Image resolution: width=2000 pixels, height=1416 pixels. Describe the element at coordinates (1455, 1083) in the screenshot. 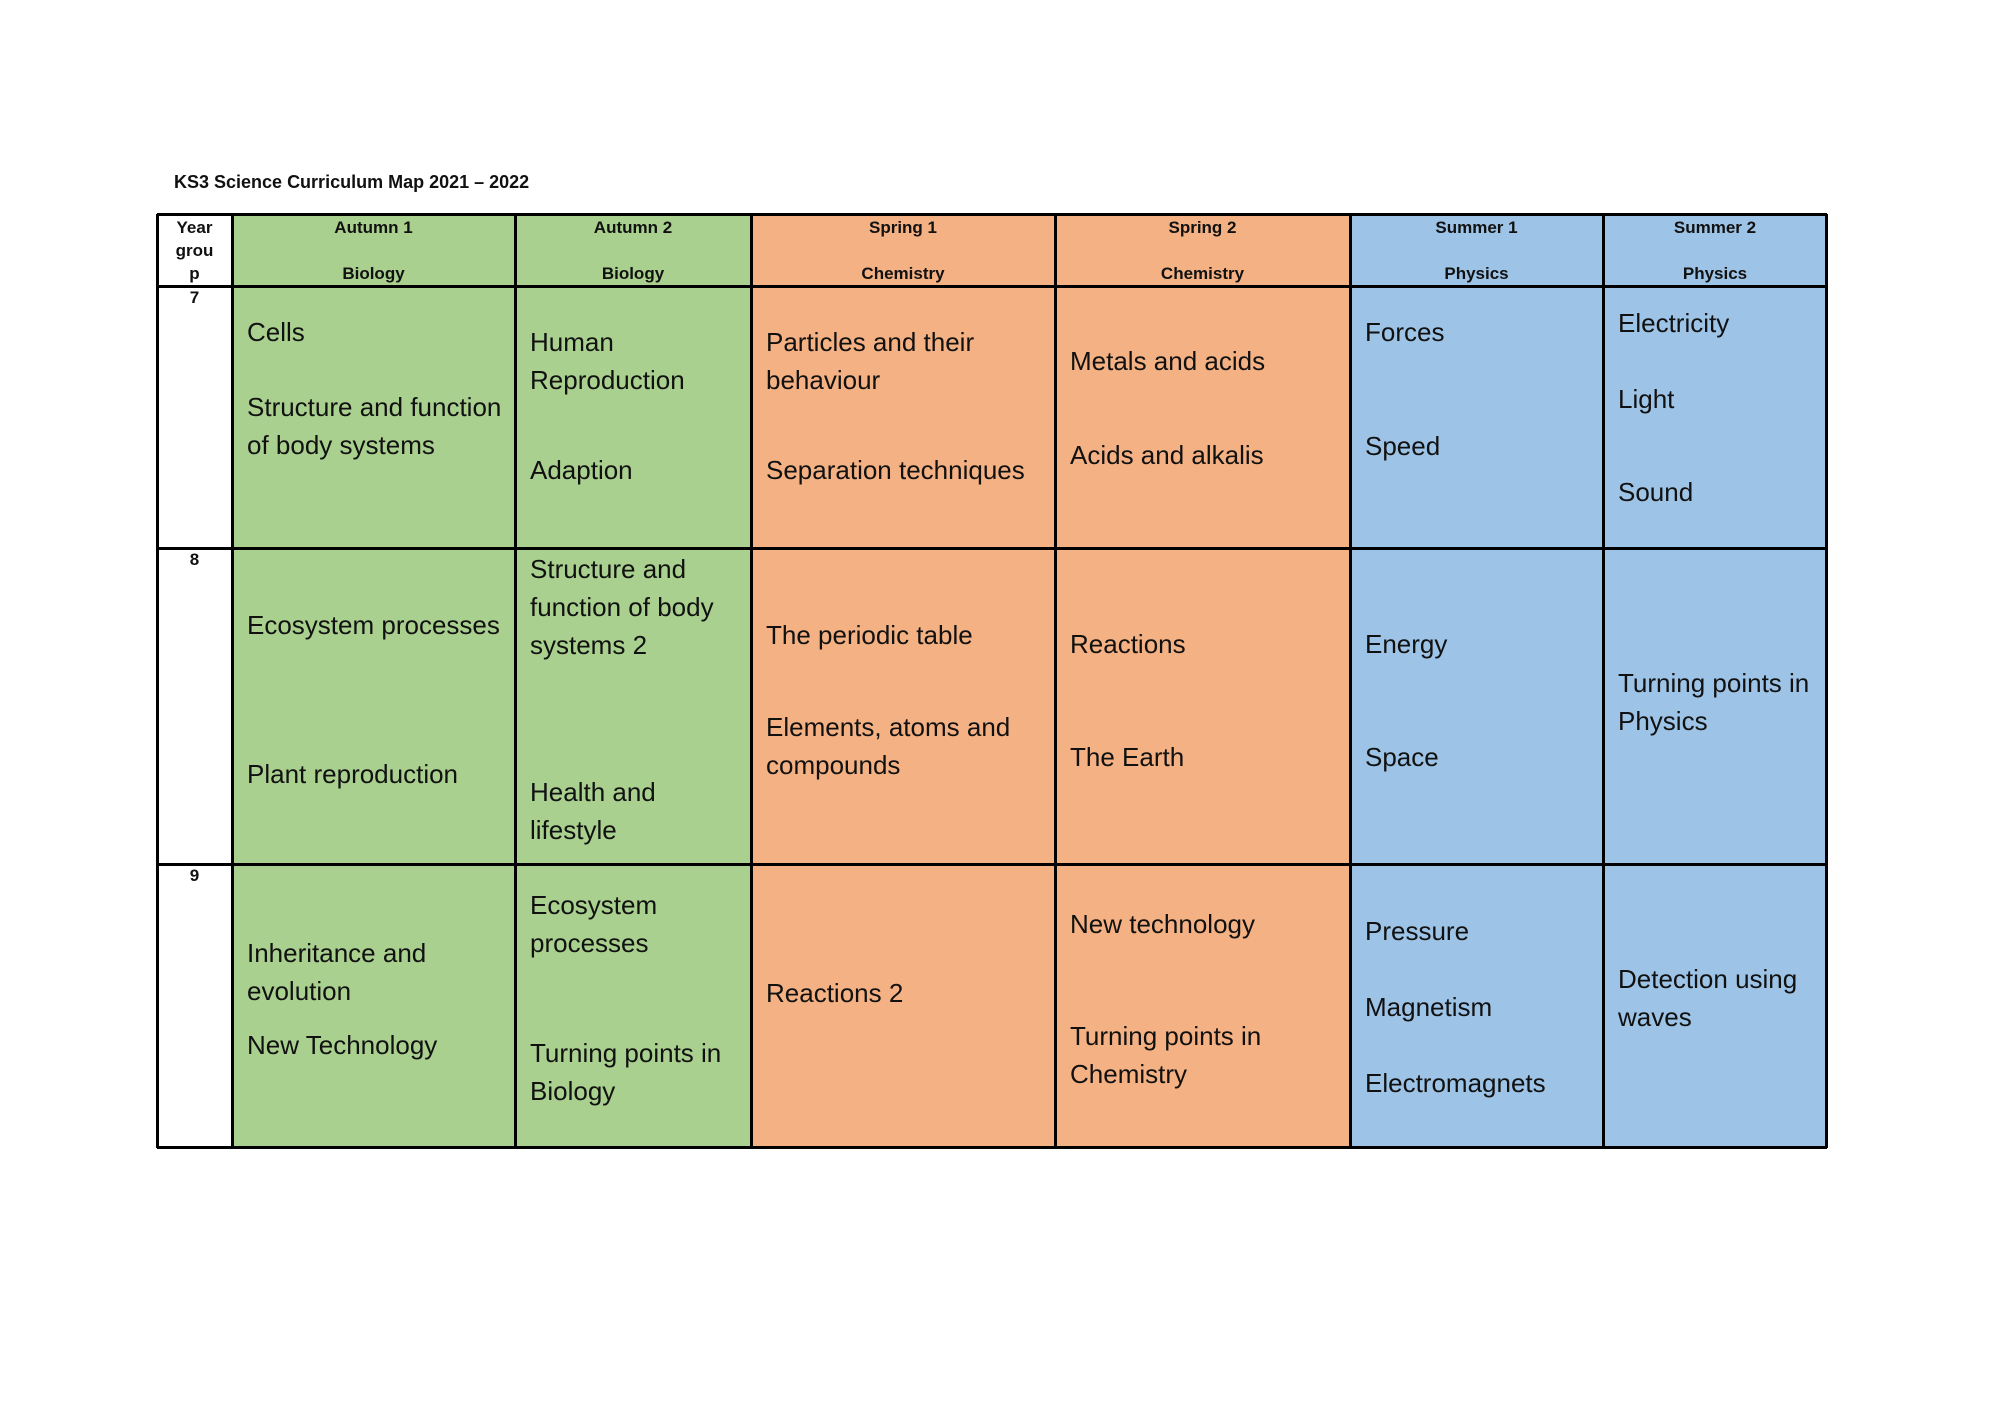

I see `topic: Electromagnets` at that location.